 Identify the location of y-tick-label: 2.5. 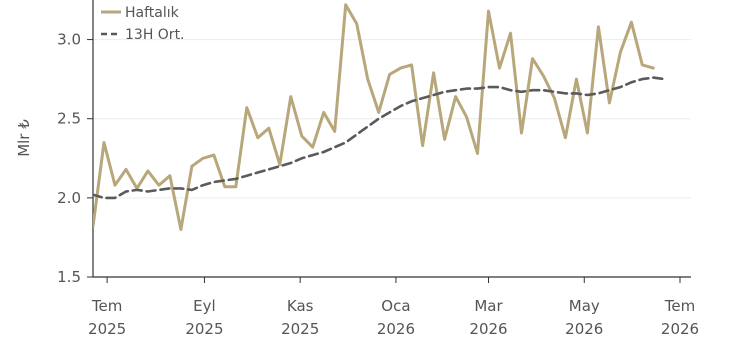
(69, 119).